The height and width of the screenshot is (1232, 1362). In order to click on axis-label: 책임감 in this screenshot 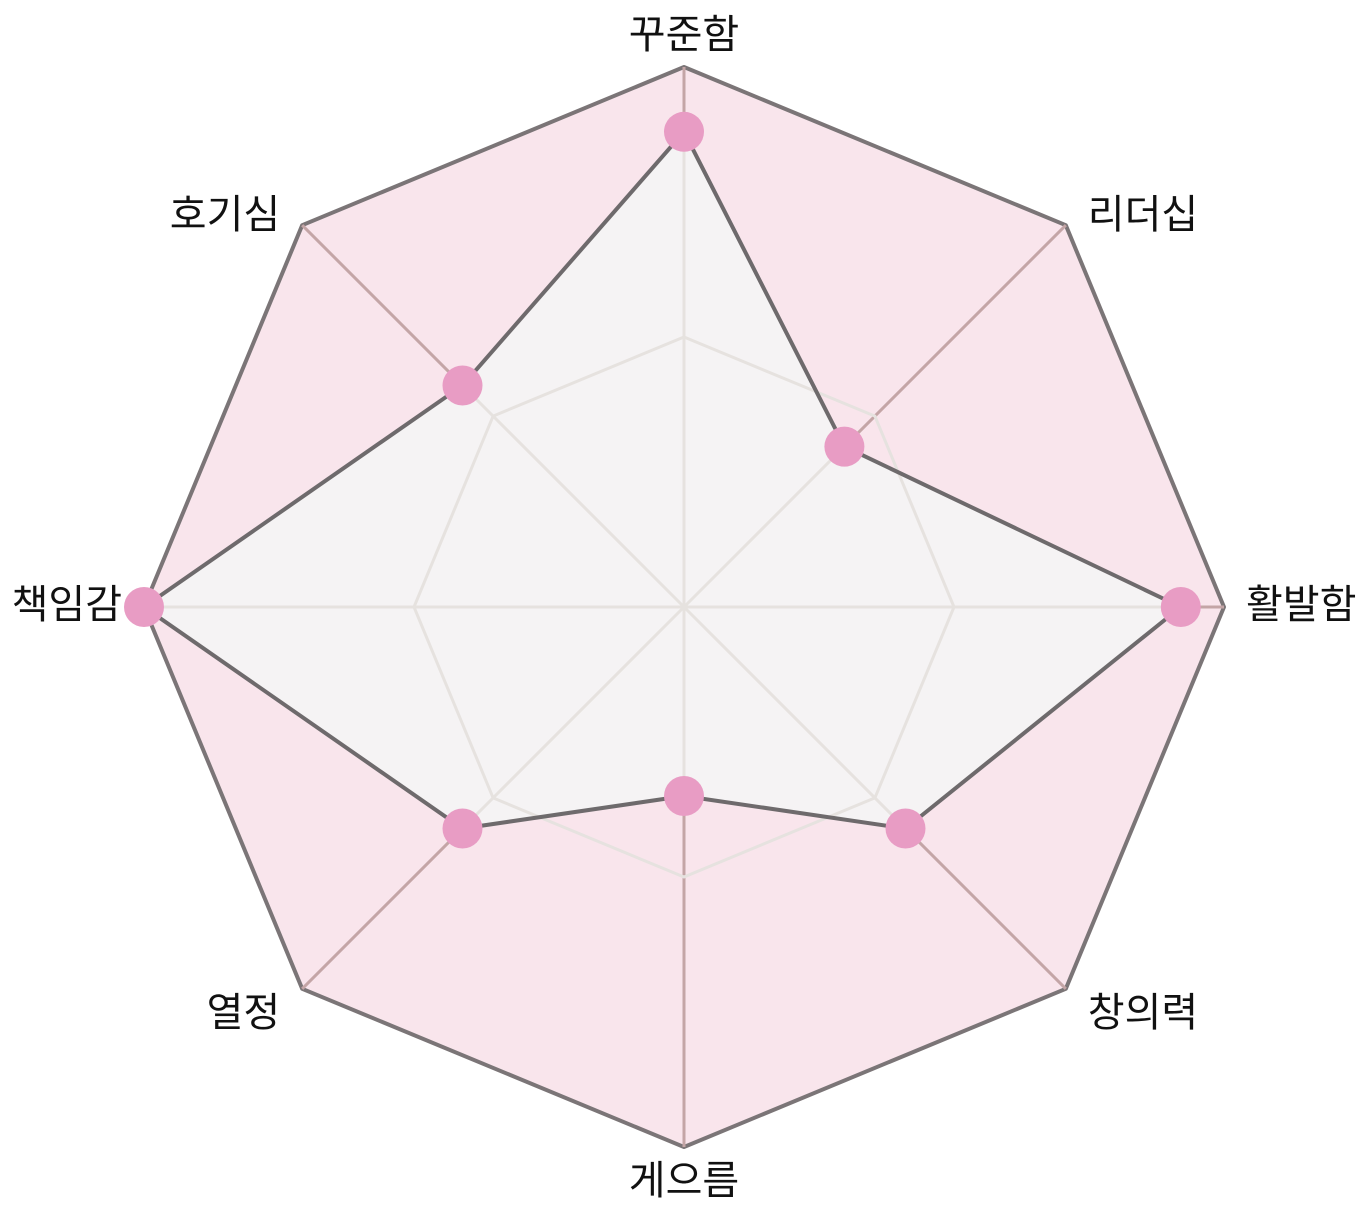, I will do `click(67, 605)`.